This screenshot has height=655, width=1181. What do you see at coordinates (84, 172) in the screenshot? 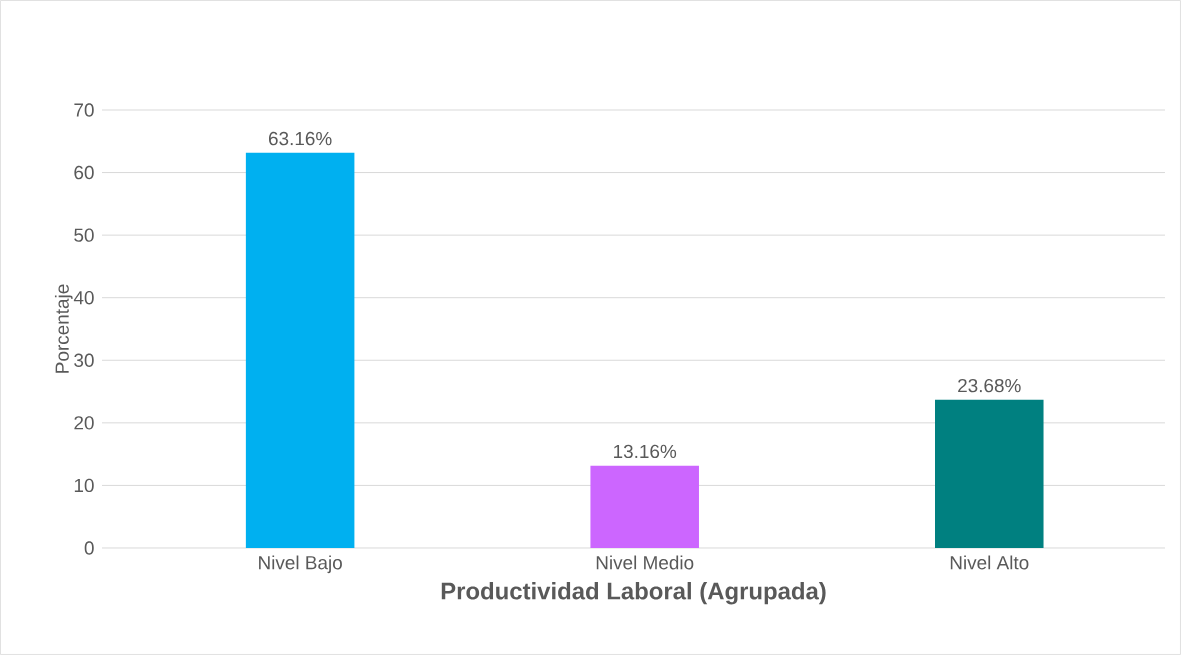
I see `y-tick-label: 60` at bounding box center [84, 172].